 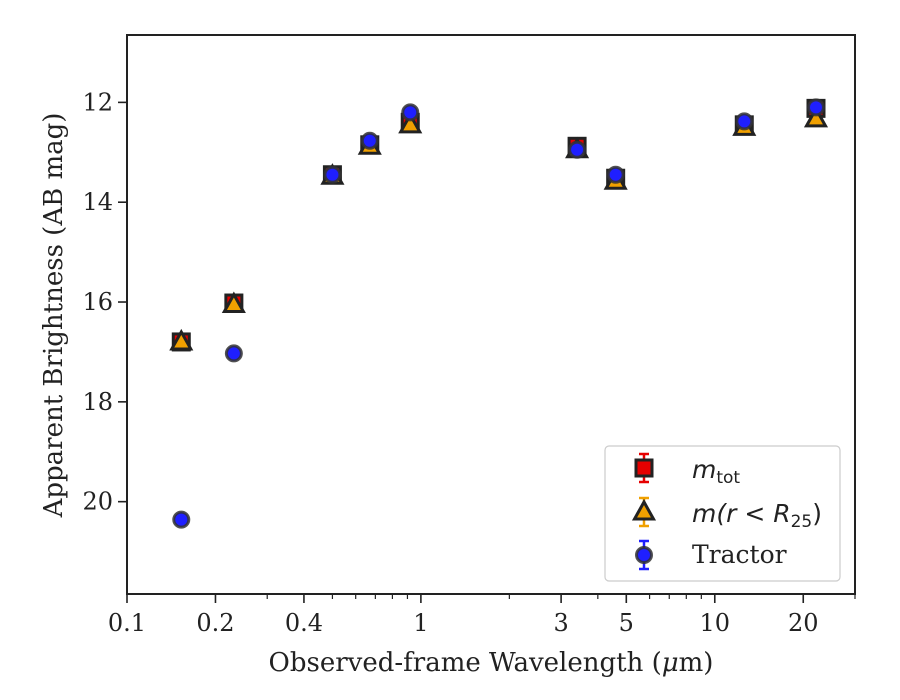 I want to click on y-tick-label: 12, so click(x=97, y=102).